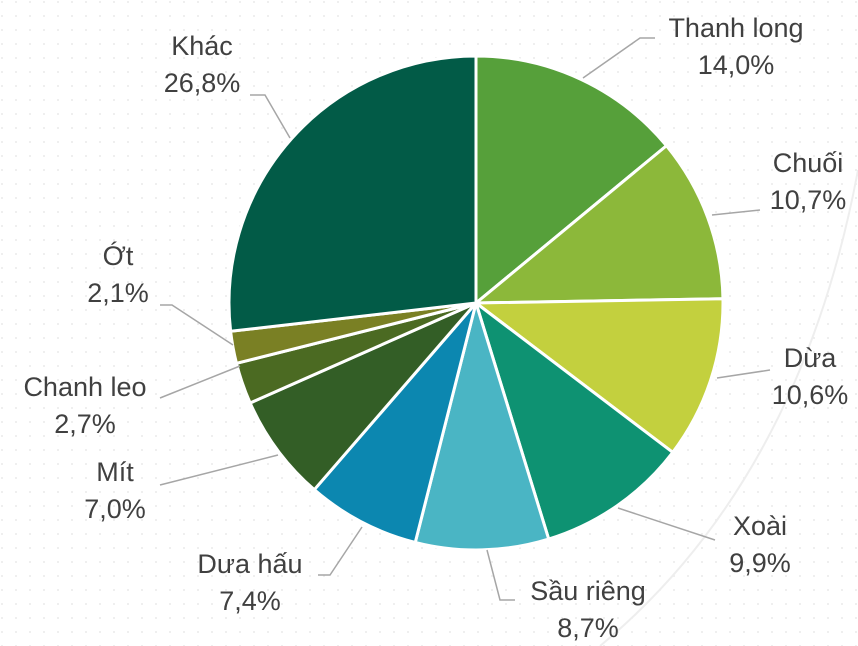 This screenshot has width=858, height=646. Describe the element at coordinates (810, 395) in the screenshot. I see `value-label: 10,6%` at that location.